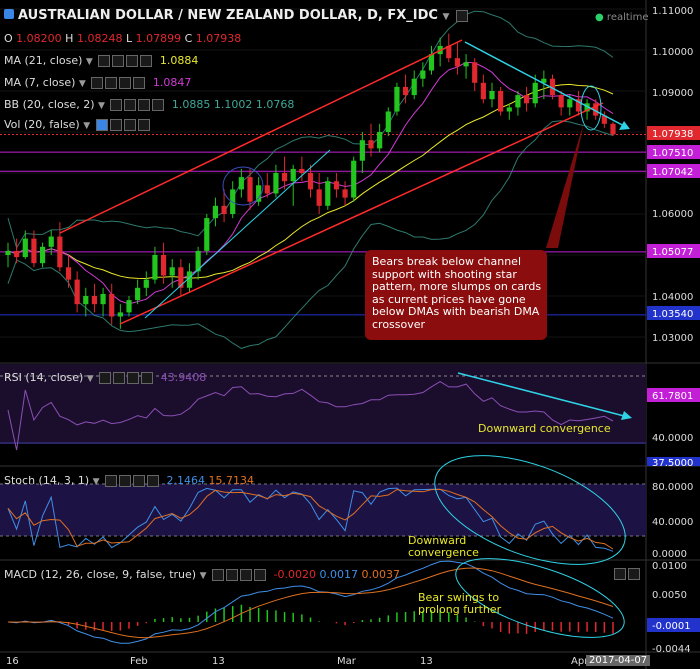  I want to click on time-axis-labels: 16 Feb 13 Mar 13 Apr, so click(297, 661).